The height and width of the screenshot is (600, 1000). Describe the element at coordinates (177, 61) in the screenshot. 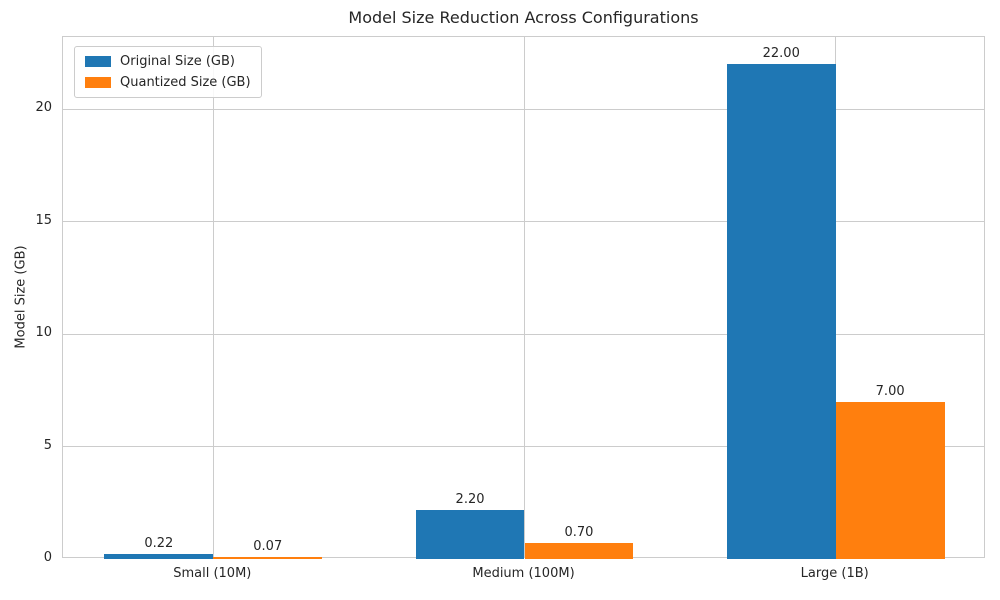

I see `legend-label-original: Original Size (GB)` at that location.